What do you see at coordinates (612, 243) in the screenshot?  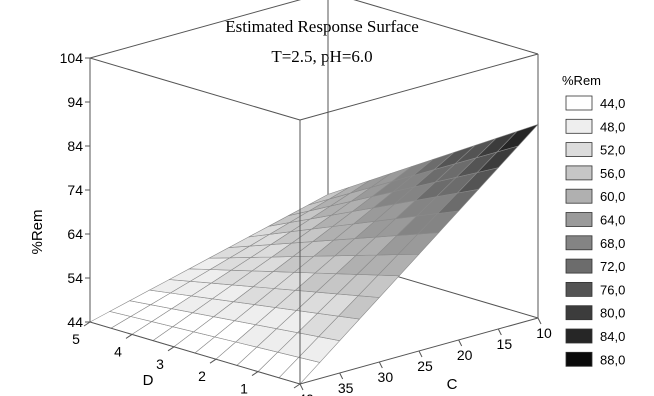 I see `legend-label: 68,0` at bounding box center [612, 243].